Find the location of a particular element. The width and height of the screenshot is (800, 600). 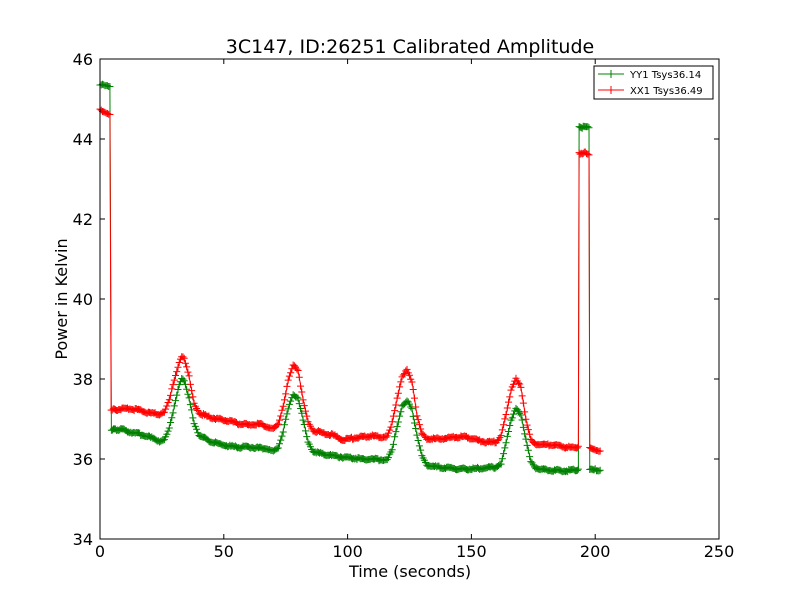

x-tick-label: 50 is located at coordinates (224, 551).